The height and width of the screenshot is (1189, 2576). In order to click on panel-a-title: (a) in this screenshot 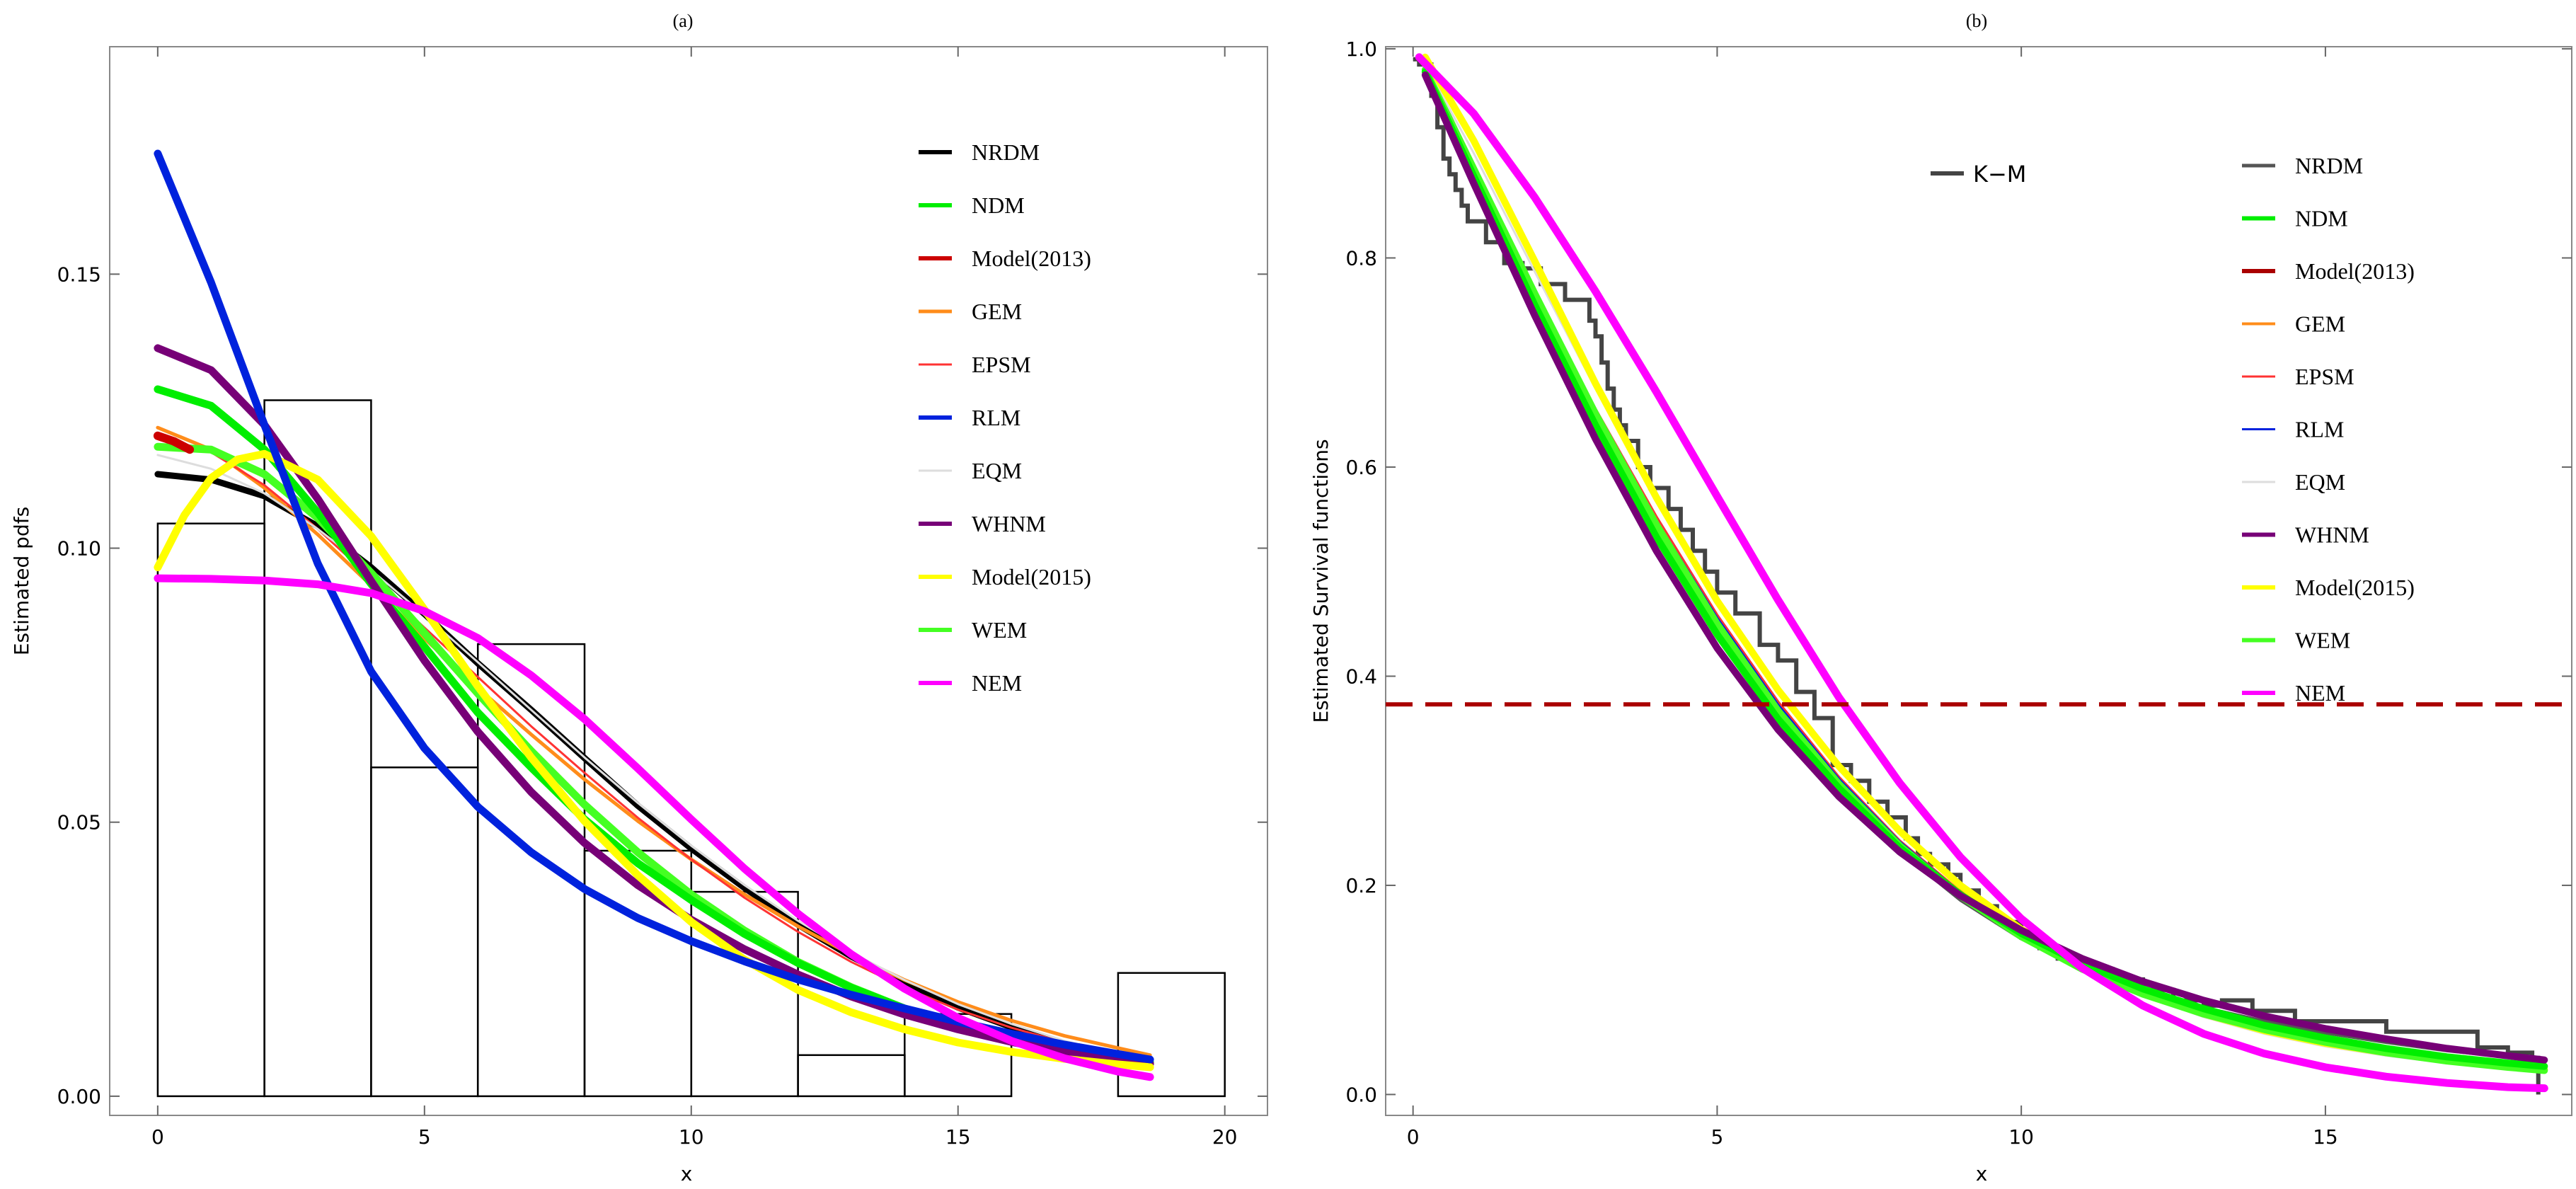, I will do `click(683, 21)`.